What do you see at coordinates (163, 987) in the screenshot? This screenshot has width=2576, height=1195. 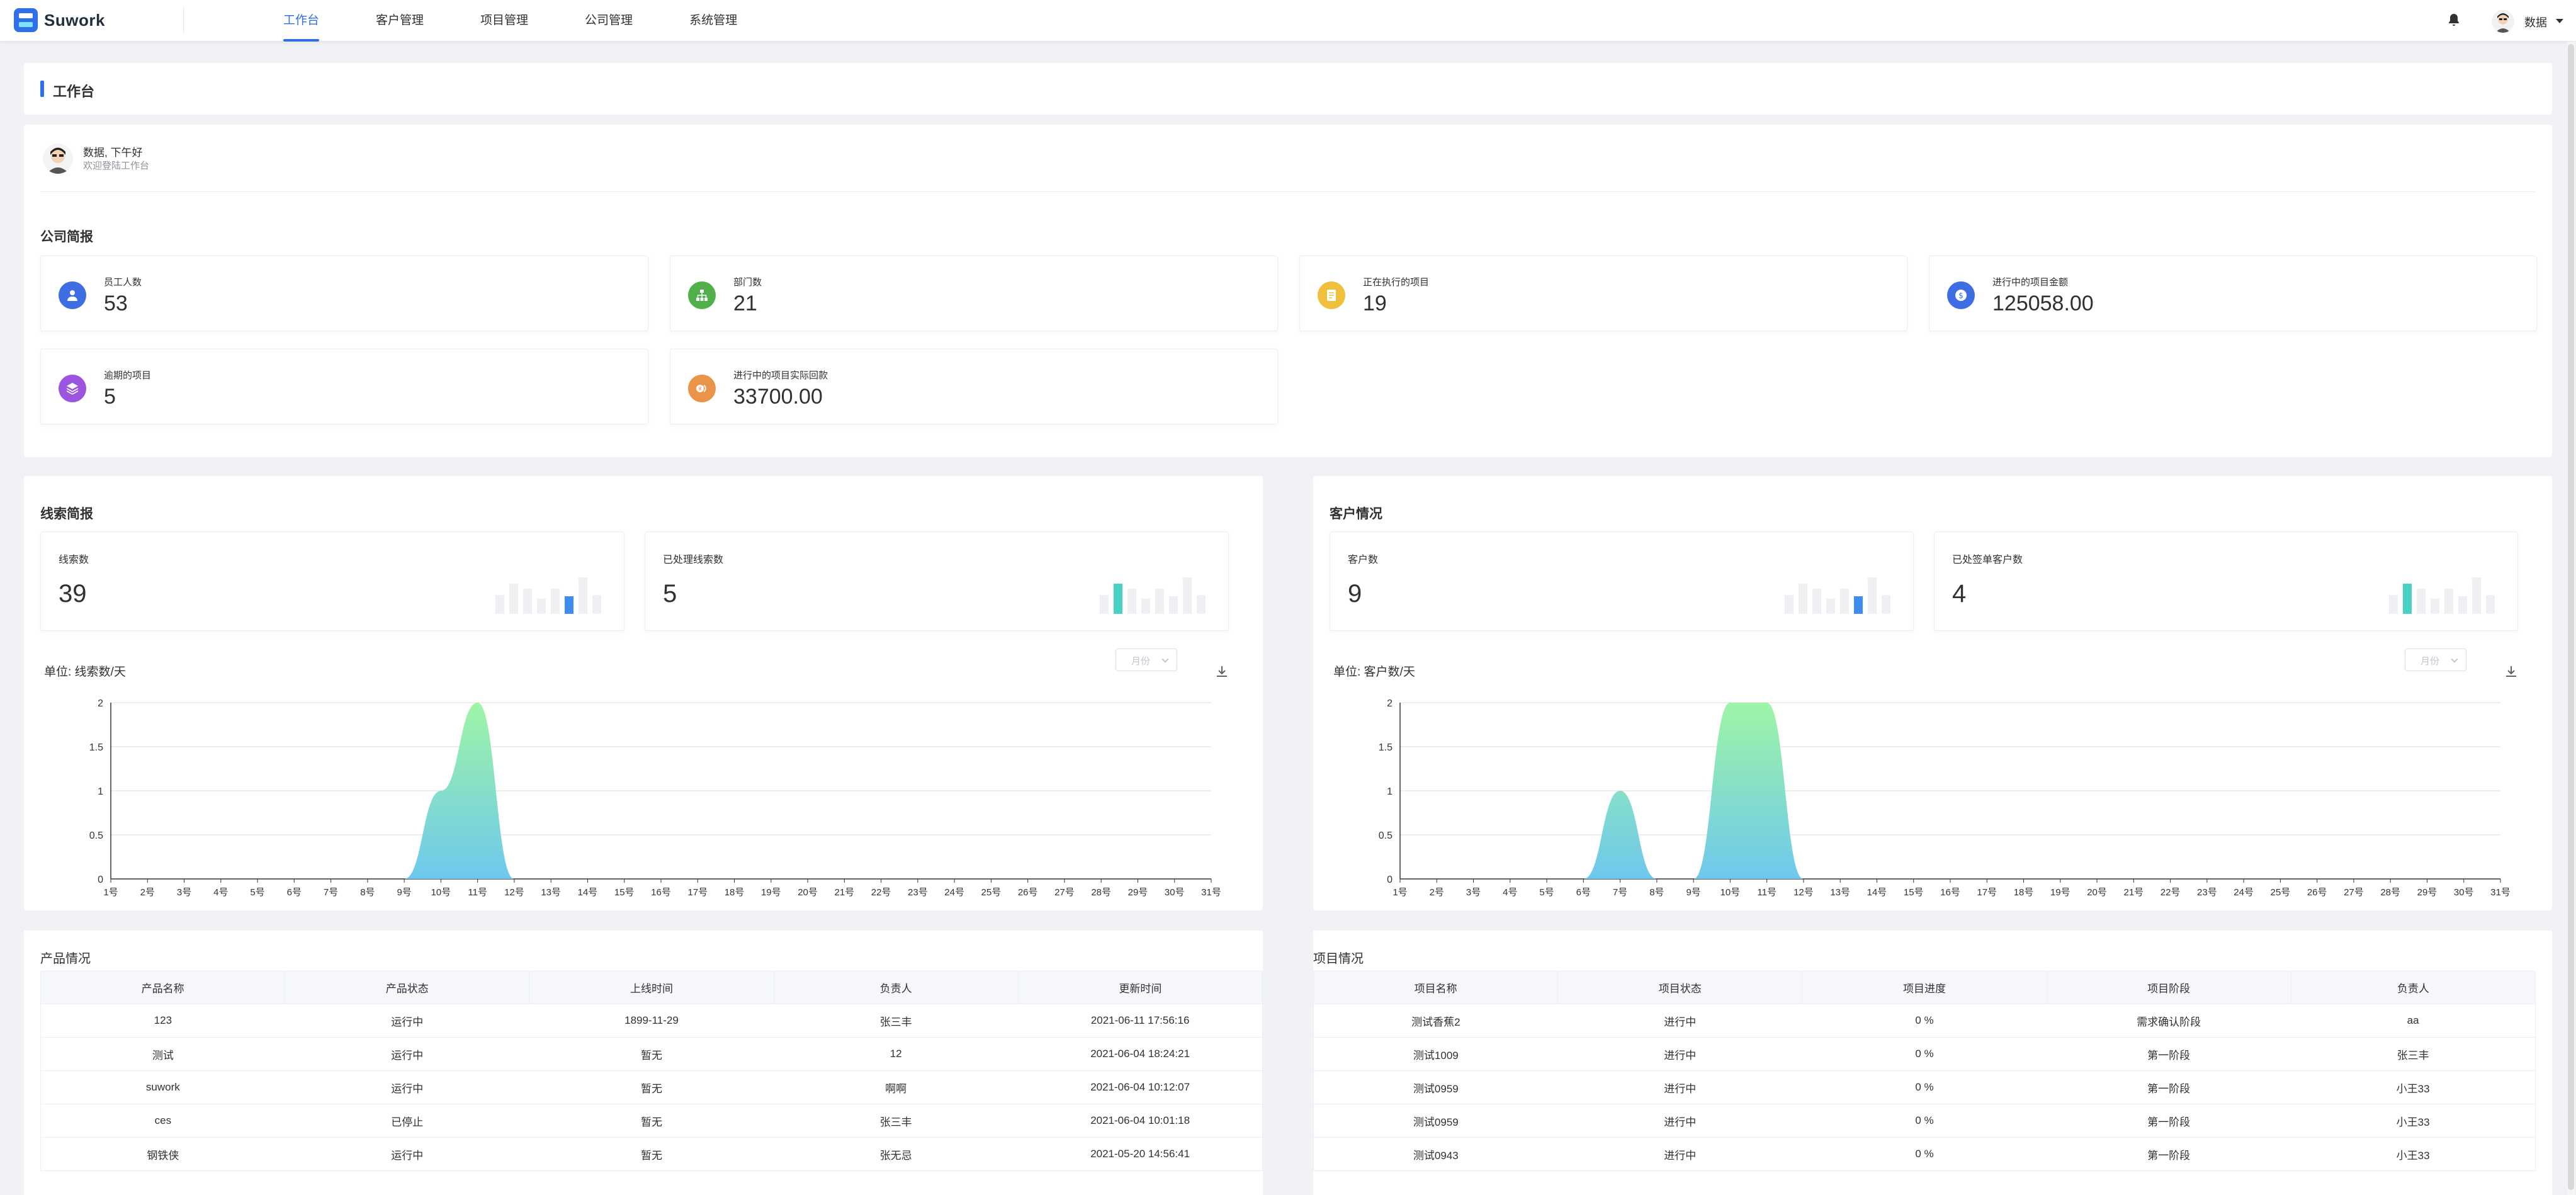 I see `column-header: 产品名称` at bounding box center [163, 987].